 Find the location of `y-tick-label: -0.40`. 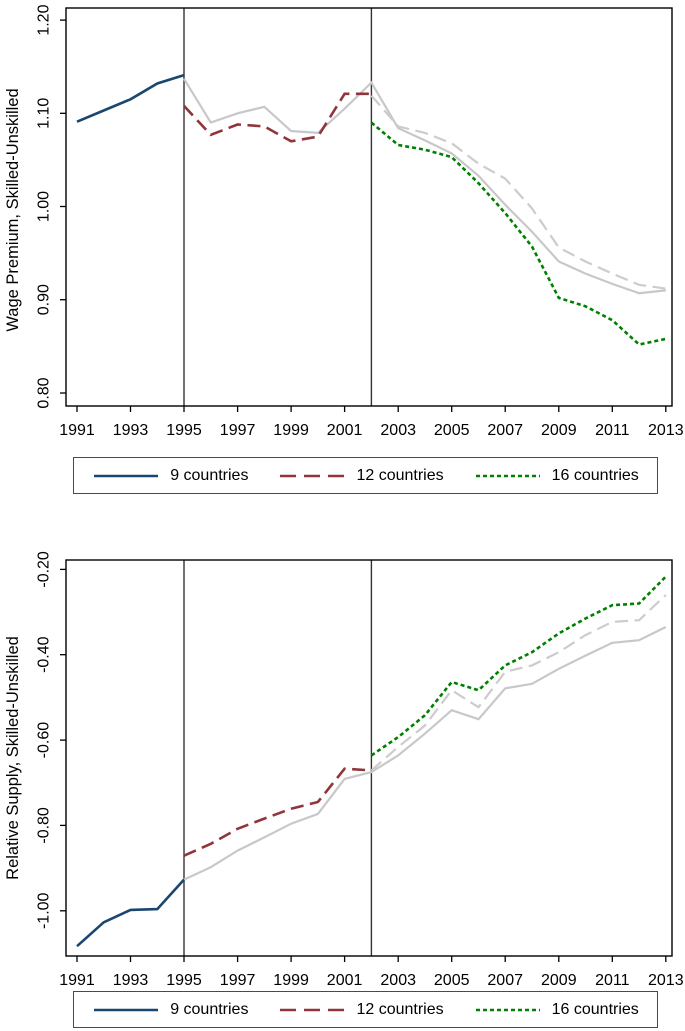

y-tick-label: -0.40 is located at coordinates (44, 654).